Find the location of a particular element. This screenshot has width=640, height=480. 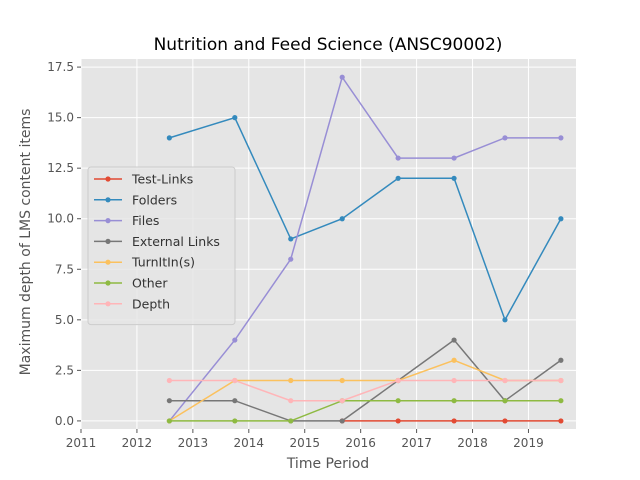

x-tick-label: 2012 is located at coordinates (137, 443).